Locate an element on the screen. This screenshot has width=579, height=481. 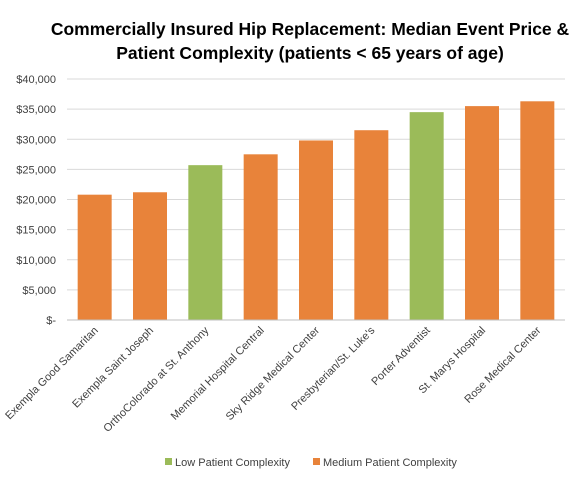
y-tick-label: $40,000 is located at coordinates (36, 80).